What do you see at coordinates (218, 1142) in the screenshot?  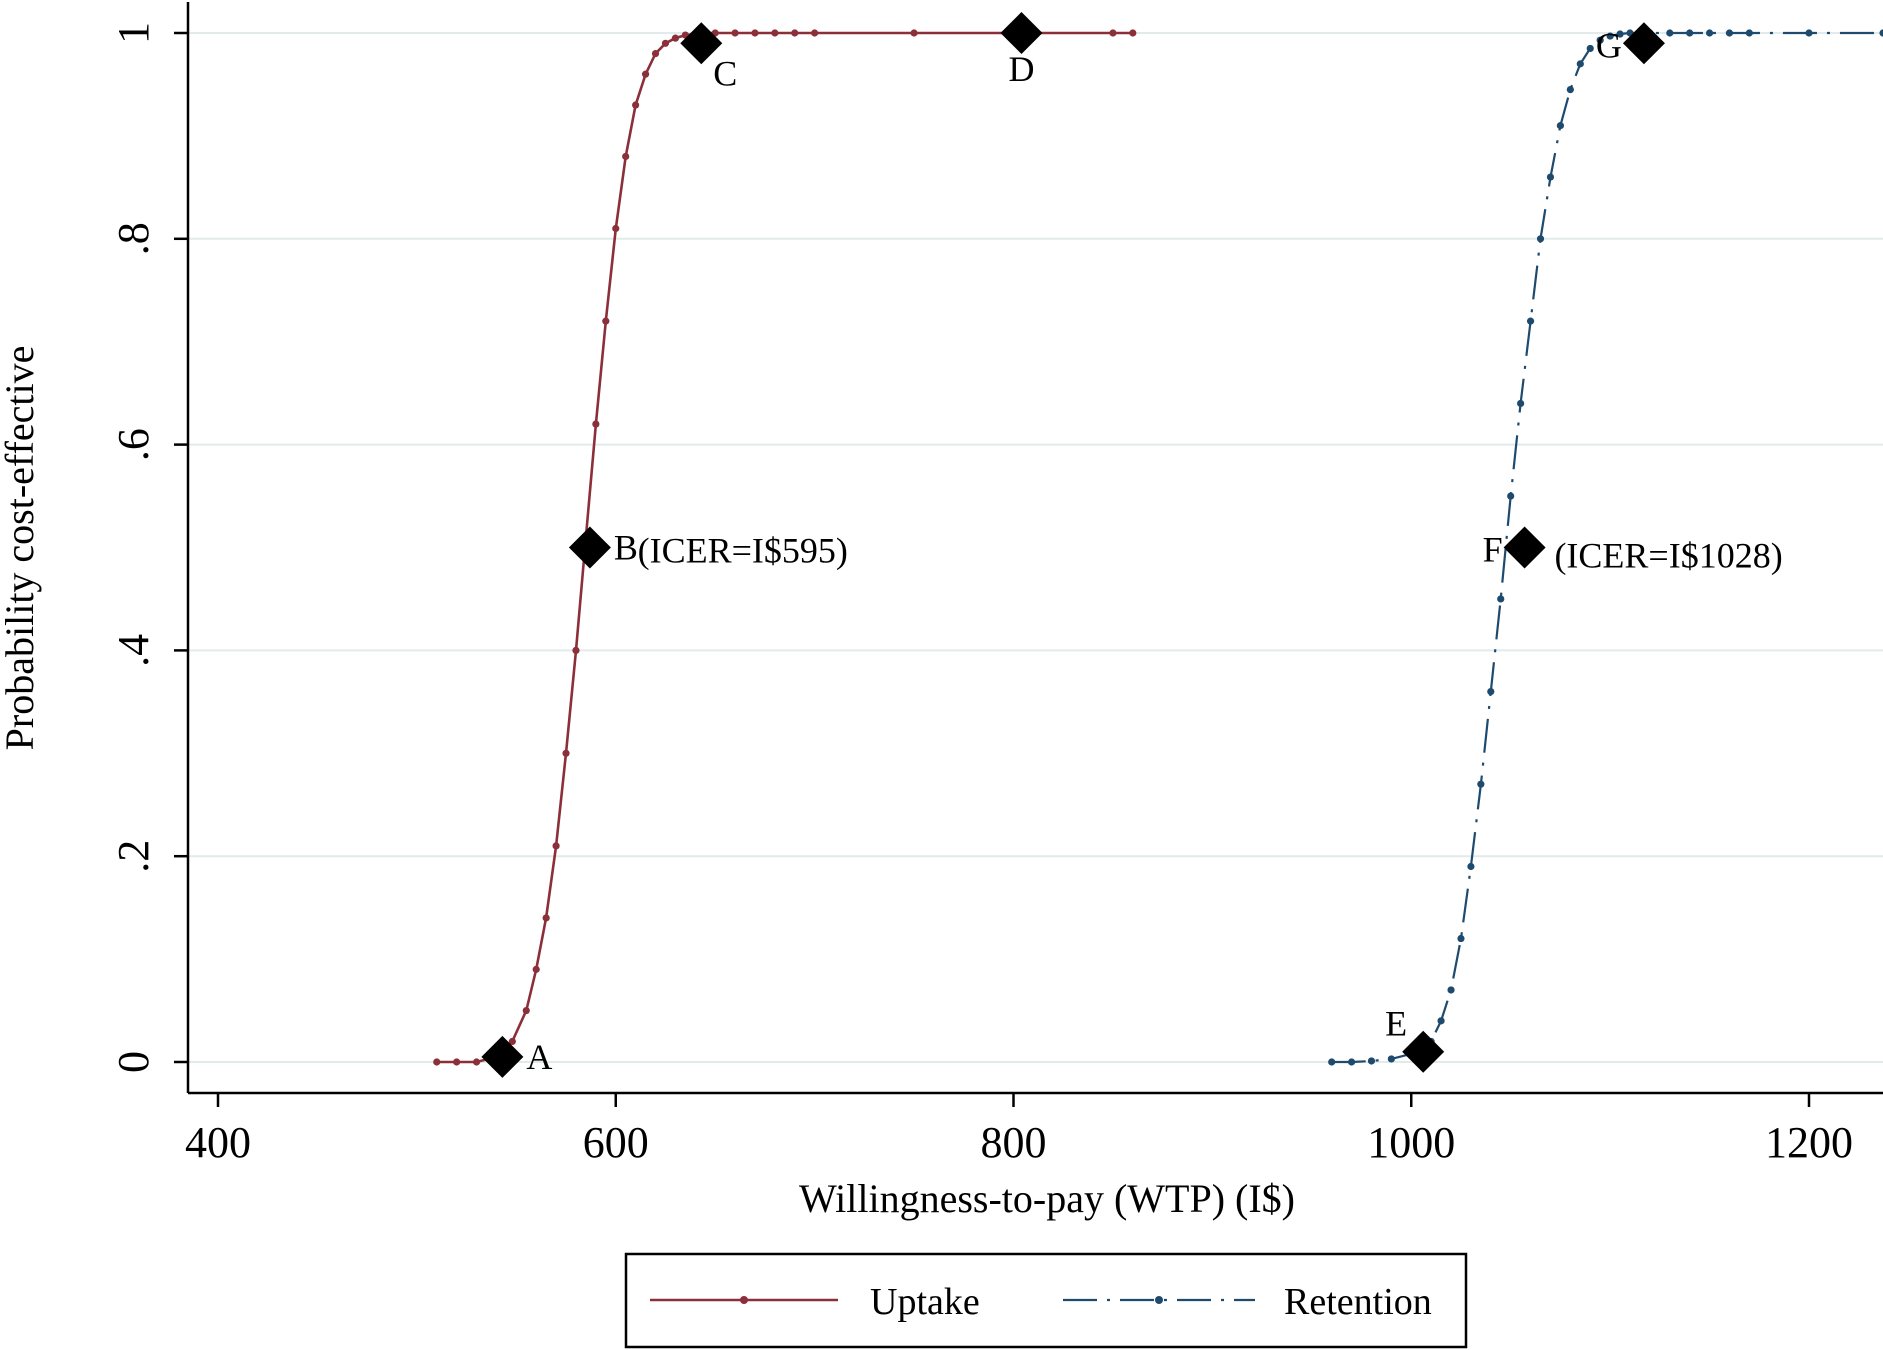 I see `x-tick-label: 400` at bounding box center [218, 1142].